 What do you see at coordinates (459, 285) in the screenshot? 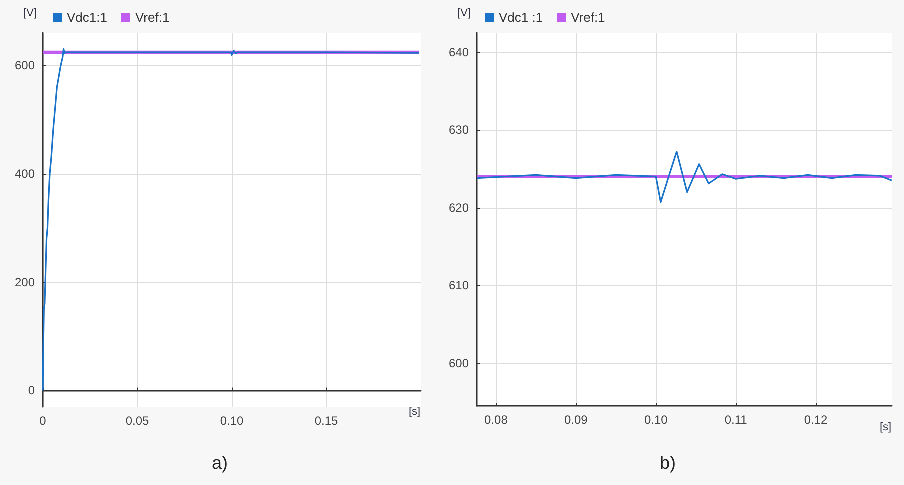
I see `y-tick-label: 610` at bounding box center [459, 285].